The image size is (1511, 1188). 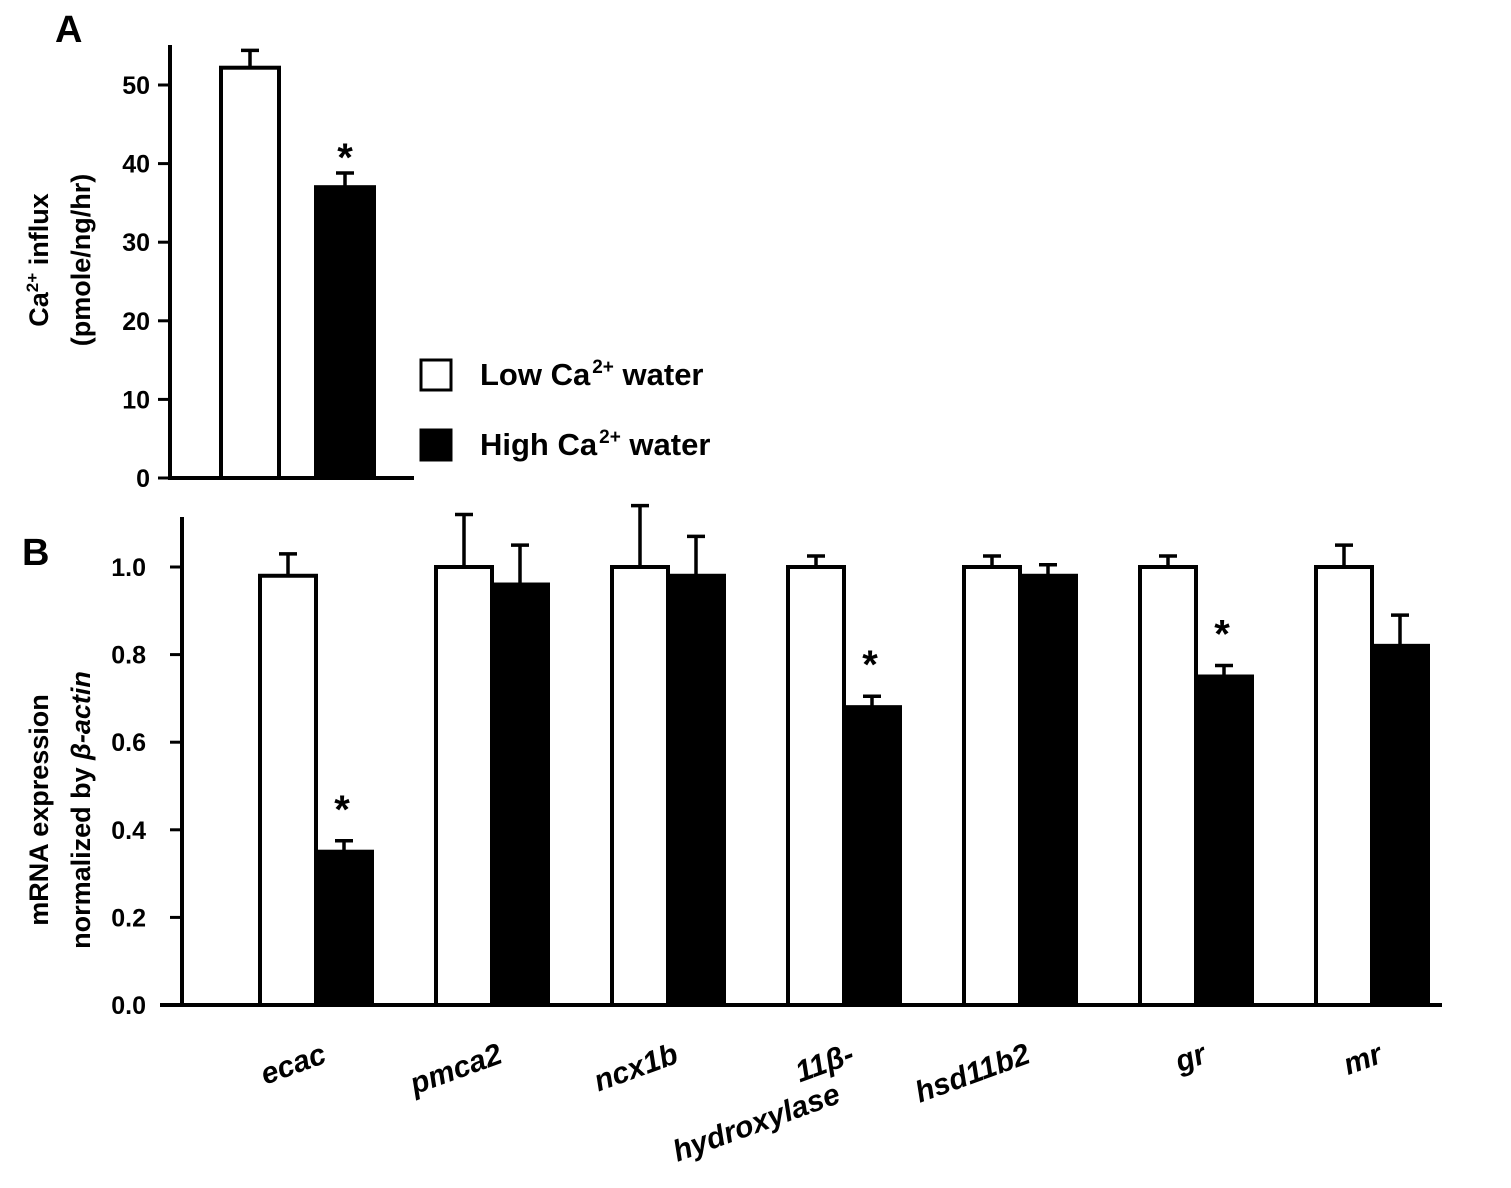 I want to click on x-tick-label: gr, so click(x=1191, y=1058).